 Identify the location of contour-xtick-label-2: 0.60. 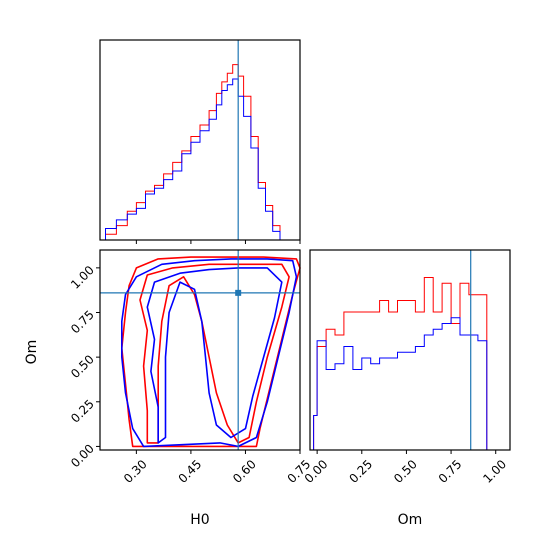
(244, 471).